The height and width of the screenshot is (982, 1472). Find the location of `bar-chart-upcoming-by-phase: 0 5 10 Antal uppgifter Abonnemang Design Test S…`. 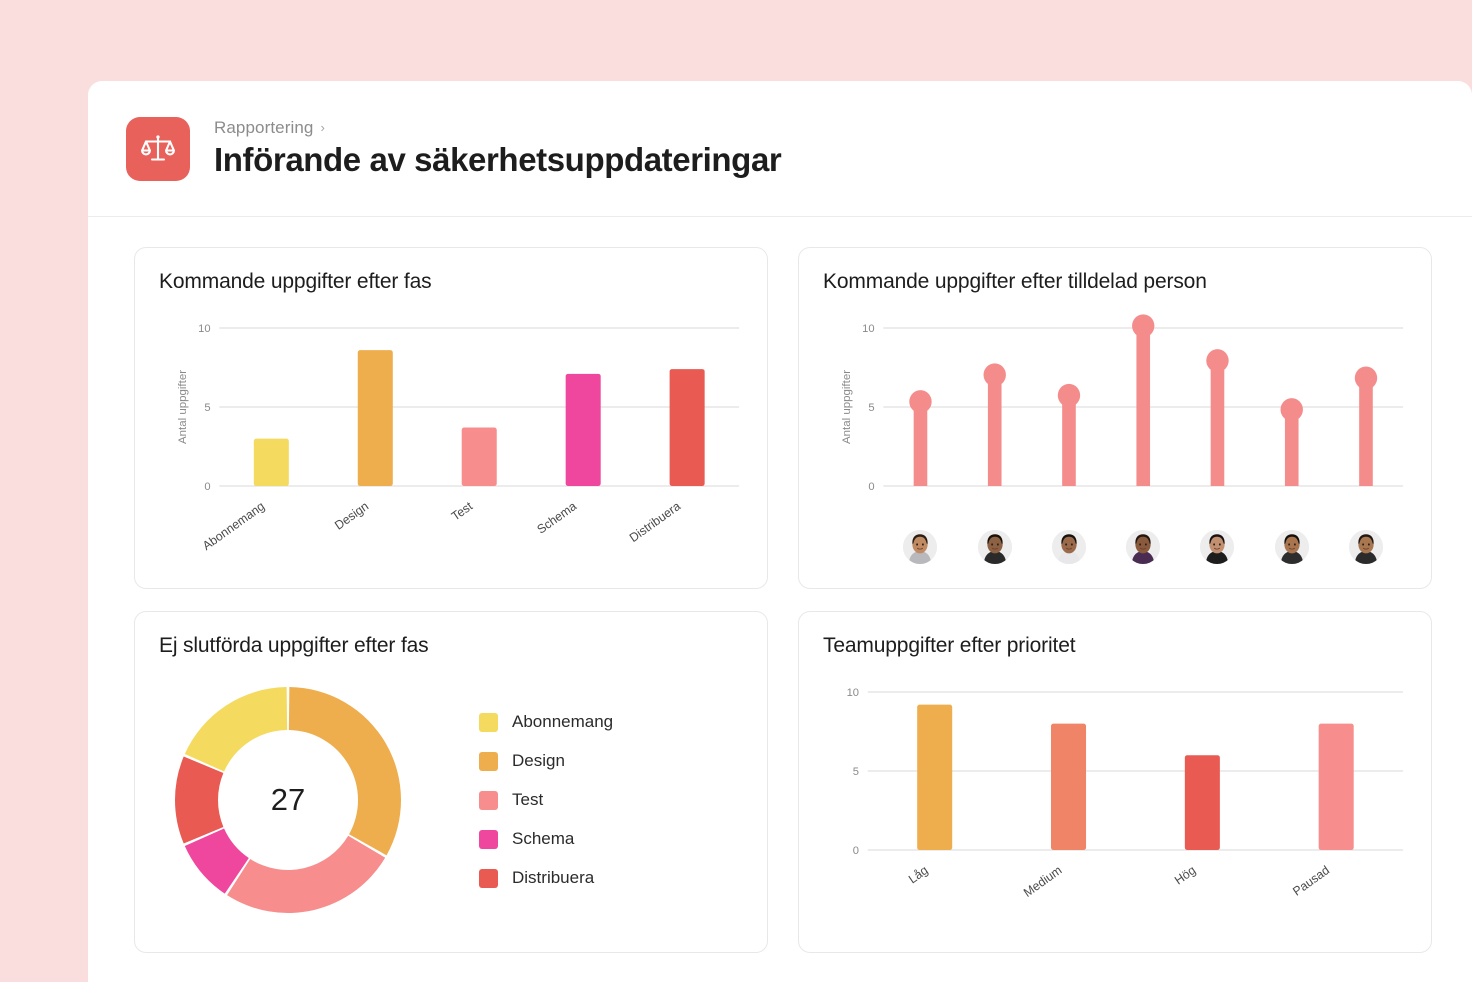

bar-chart-upcoming-by-phase: 0 5 10 Antal uppgifter Abonnemang Design Test S… is located at coordinates (451, 436).